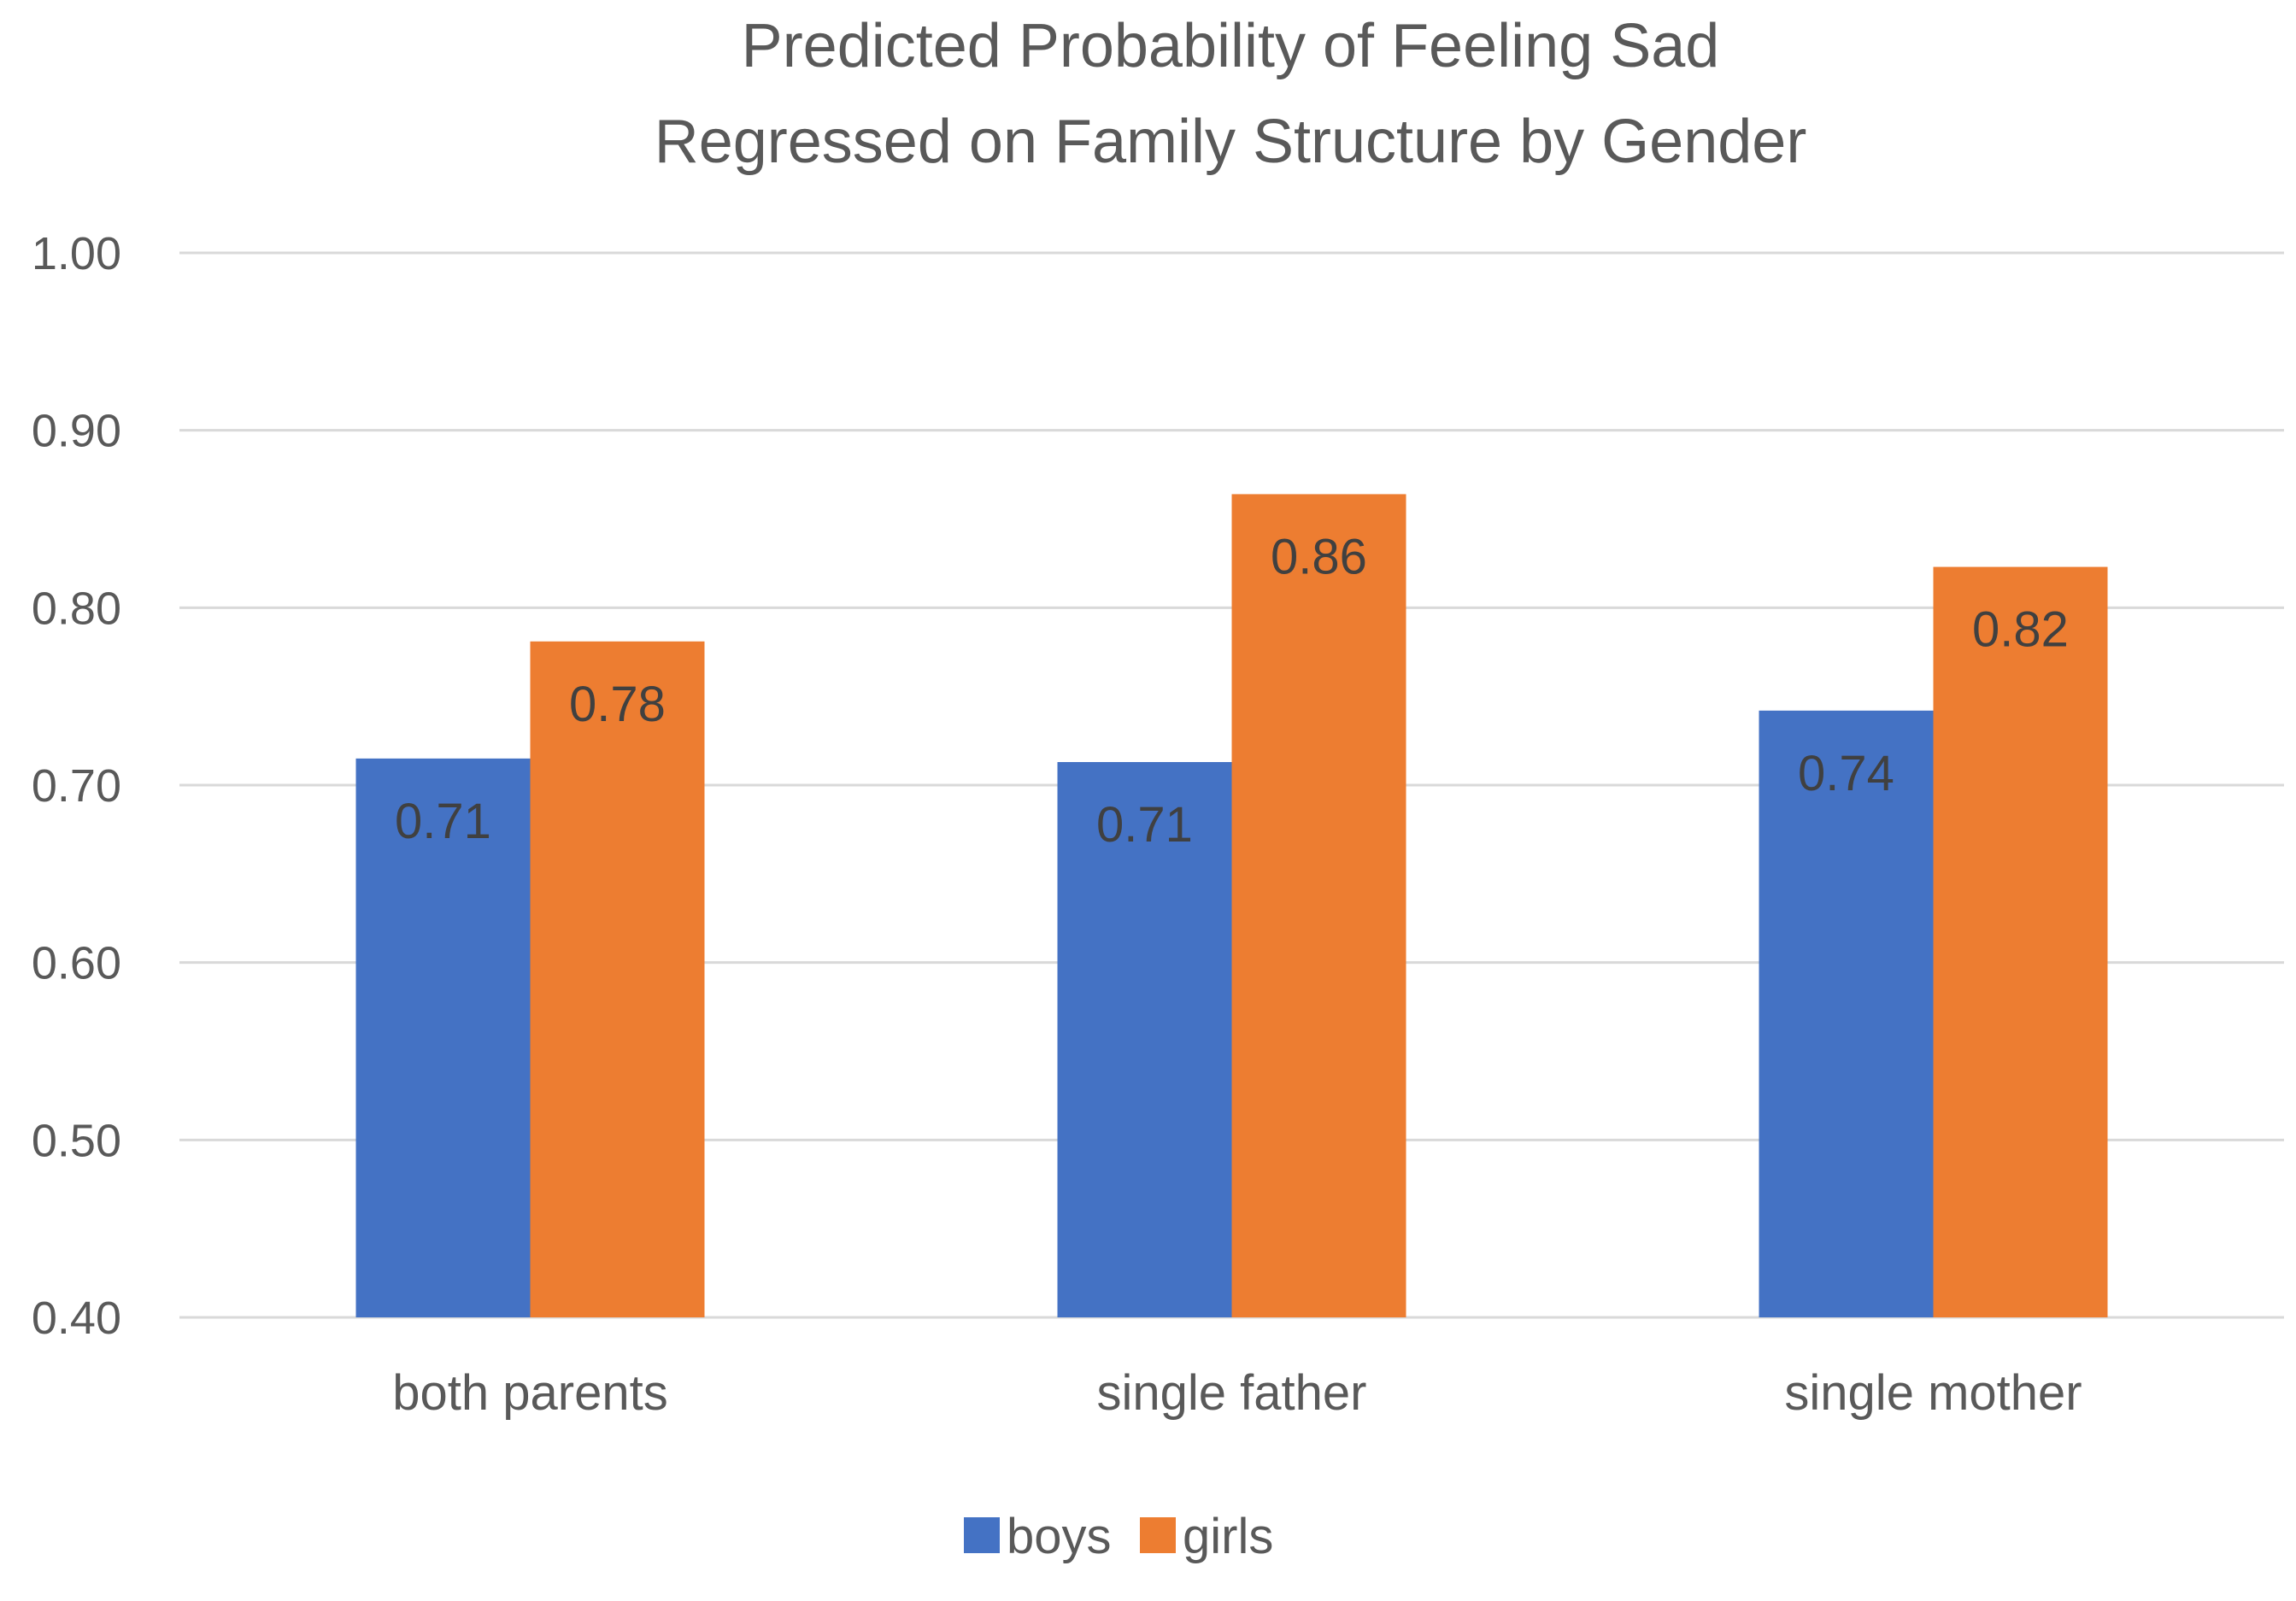 The width and height of the screenshot is (2296, 1601). What do you see at coordinates (529, 1393) in the screenshot?
I see `x-category-label: both parents` at bounding box center [529, 1393].